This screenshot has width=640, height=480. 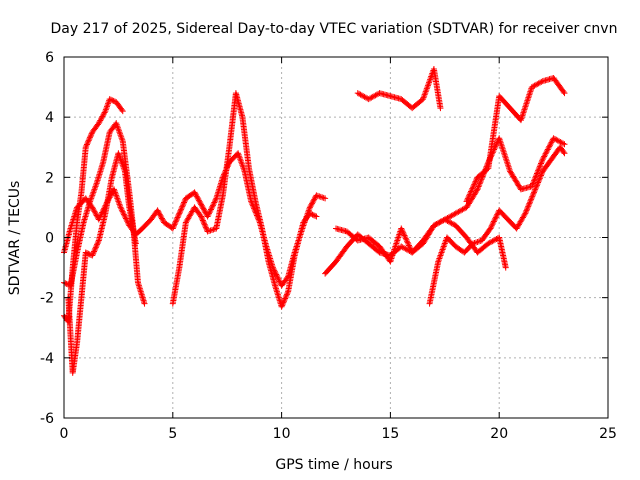 What do you see at coordinates (333, 465) in the screenshot?
I see `x-axis-label: GPS time / hours` at bounding box center [333, 465].